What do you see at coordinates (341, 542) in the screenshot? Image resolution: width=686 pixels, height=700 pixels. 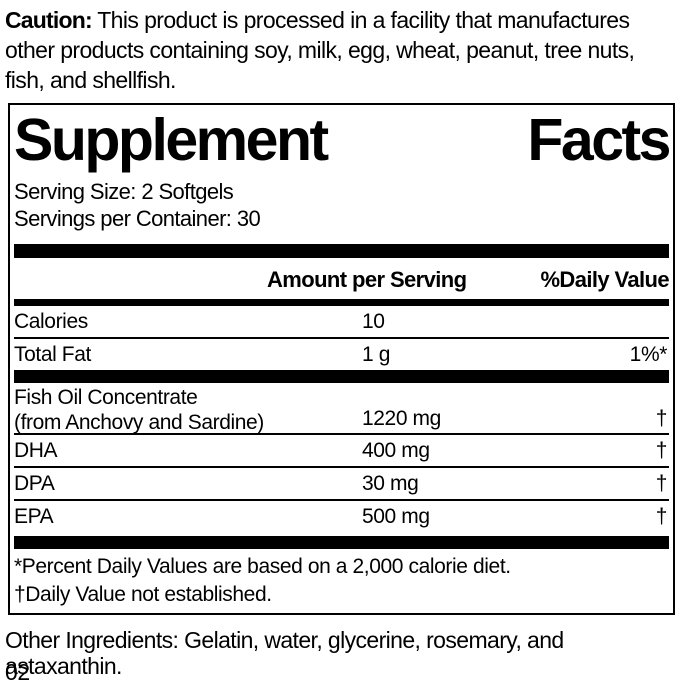 I see `divider-bar-bottom` at bounding box center [341, 542].